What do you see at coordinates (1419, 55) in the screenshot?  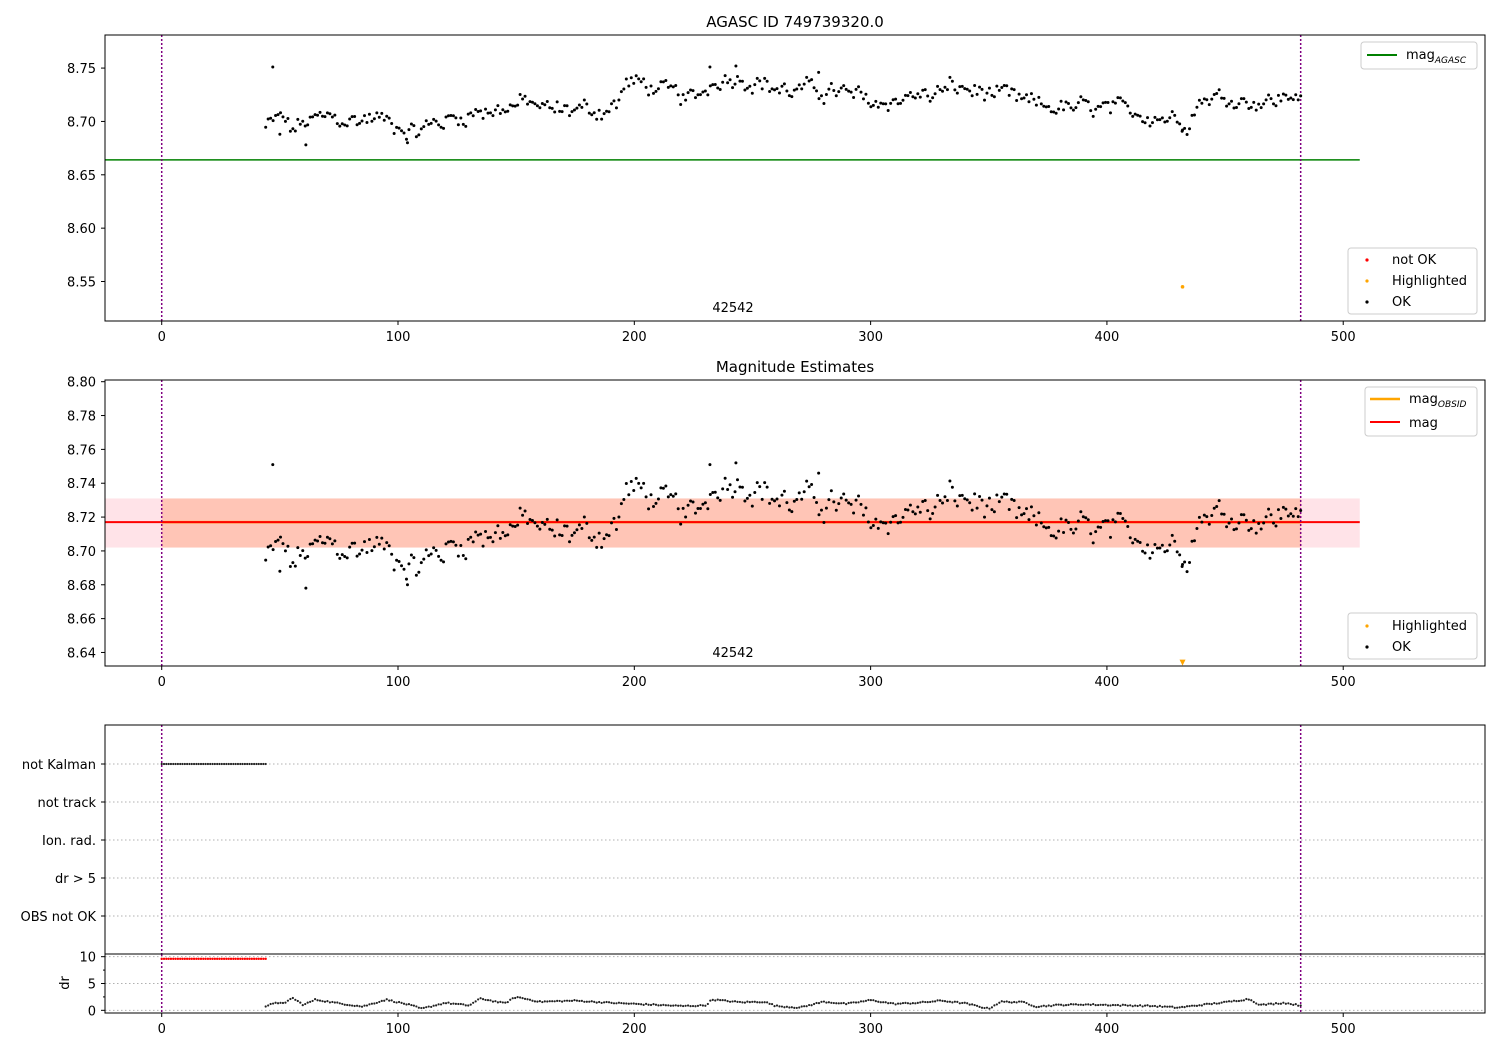 I see `legend-top-agasc-box` at bounding box center [1419, 55].